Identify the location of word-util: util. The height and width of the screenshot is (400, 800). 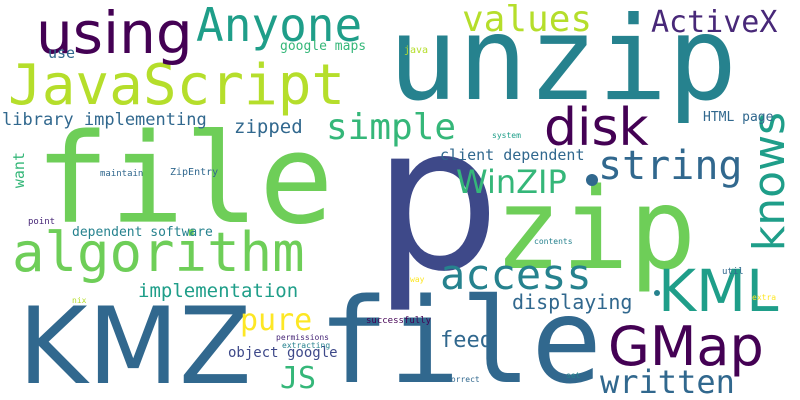
(733, 272).